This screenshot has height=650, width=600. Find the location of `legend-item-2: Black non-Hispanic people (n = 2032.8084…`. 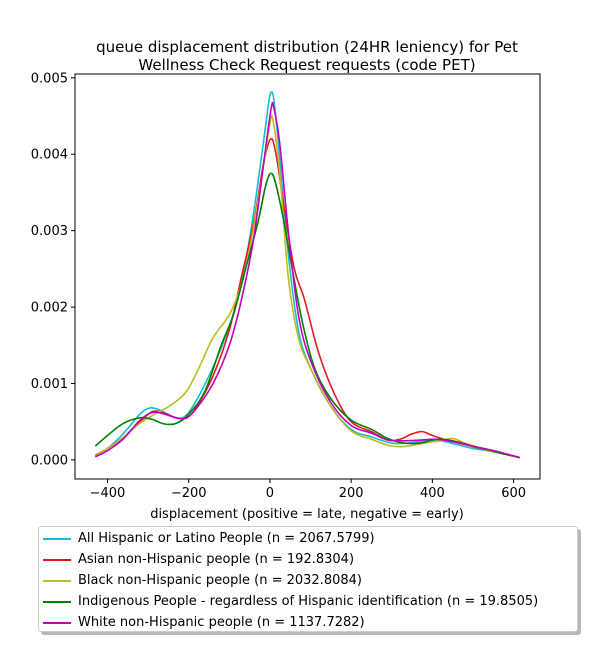

legend-item-2: Black non-Hispanic people (n = 2032.8084… is located at coordinates (200, 580).